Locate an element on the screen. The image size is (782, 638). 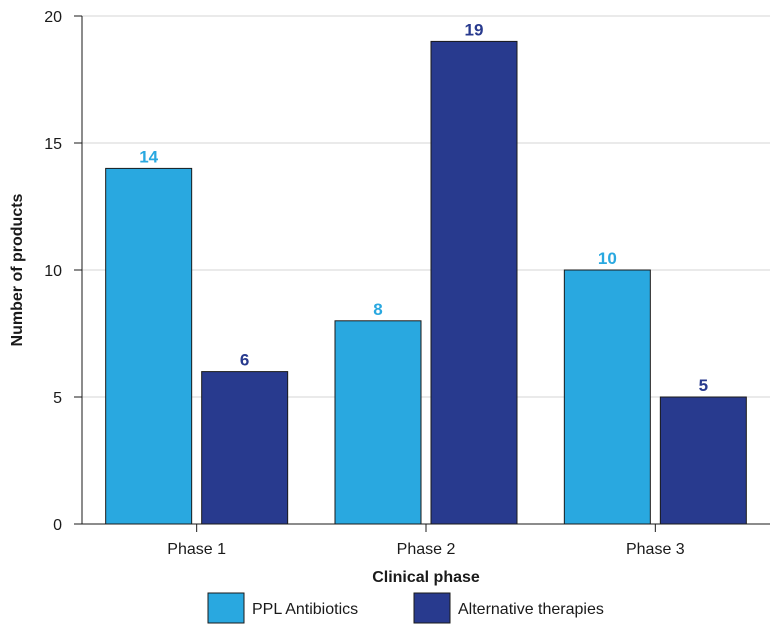
data-label: 14 is located at coordinates (148, 156).